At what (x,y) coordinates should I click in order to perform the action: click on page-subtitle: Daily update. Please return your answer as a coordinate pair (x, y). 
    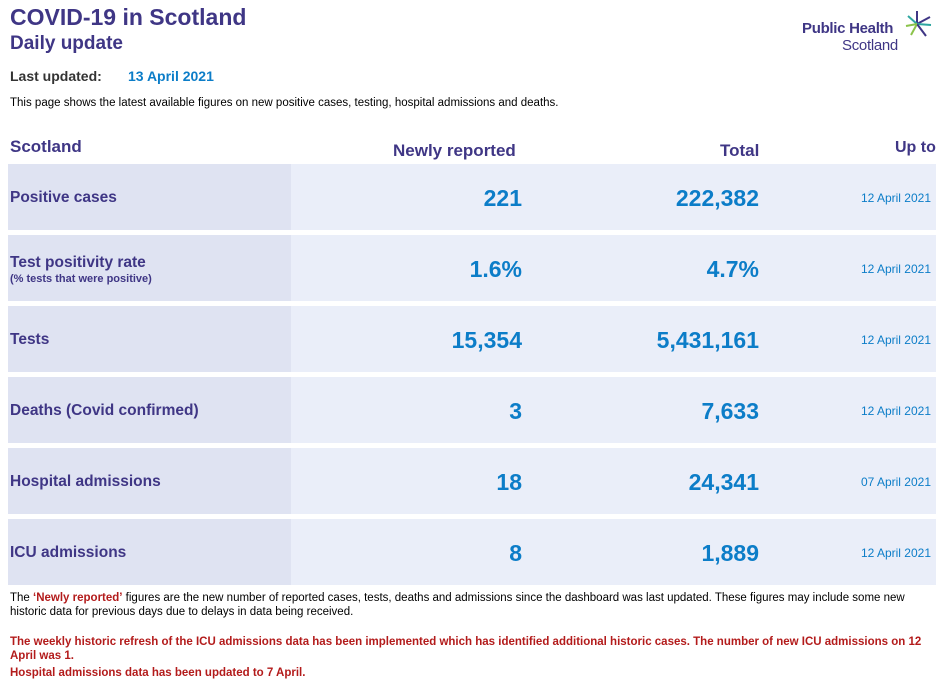
    Looking at the image, I should click on (66, 43).